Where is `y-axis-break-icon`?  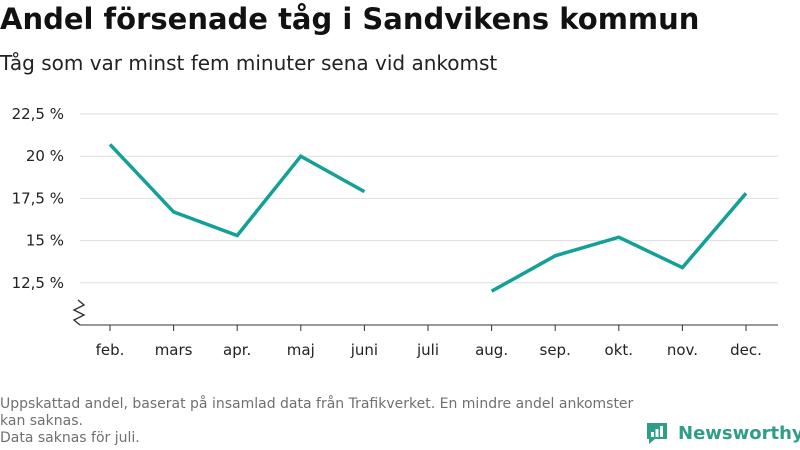
y-axis-break-icon is located at coordinates (79, 312).